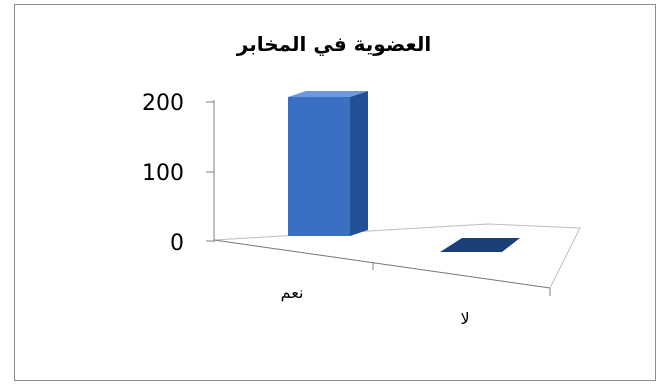  What do you see at coordinates (319, 166) in the screenshot?
I see `bar-naam-front` at bounding box center [319, 166].